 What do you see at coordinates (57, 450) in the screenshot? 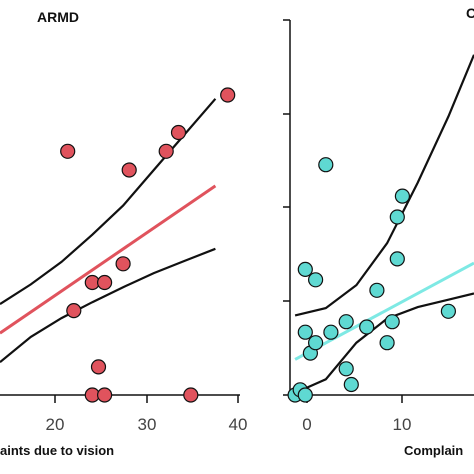
I see `armd-x-axis-title: aints due to vision` at bounding box center [57, 450].